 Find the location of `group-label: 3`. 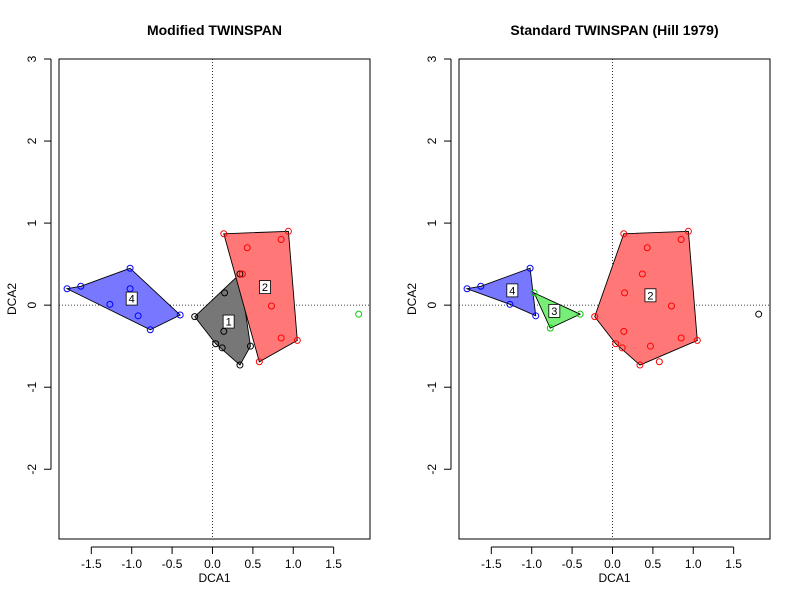

group-label: 3 is located at coordinates (554, 312).